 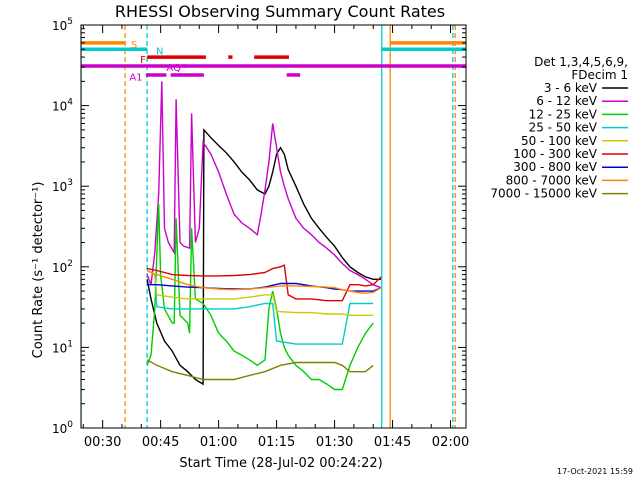 I want to click on y-tick-label-3: 10³, so click(x=62, y=186).